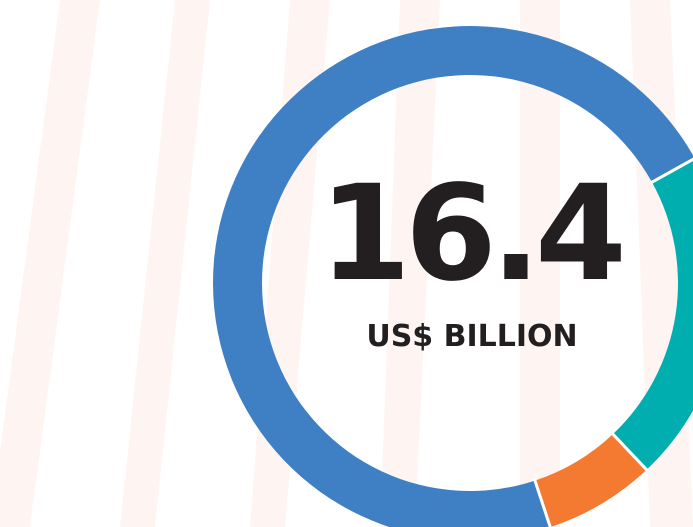 The image size is (693, 527). I want to click on center-value: 16.4, so click(470, 234).